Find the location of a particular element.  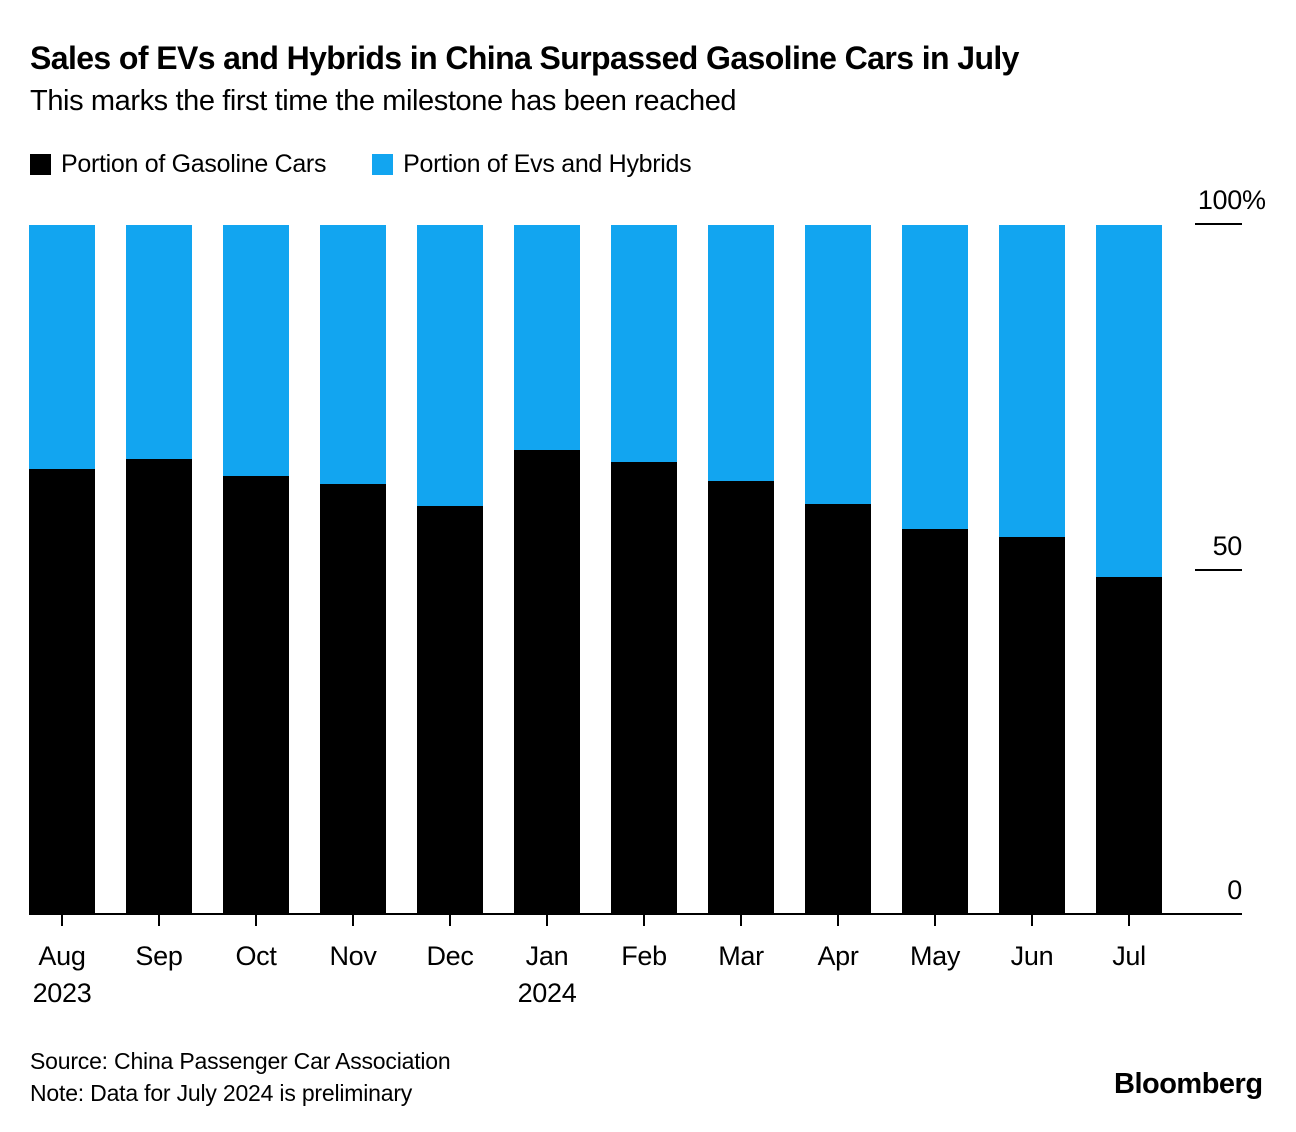

x-tick-jul is located at coordinates (1129, 920).